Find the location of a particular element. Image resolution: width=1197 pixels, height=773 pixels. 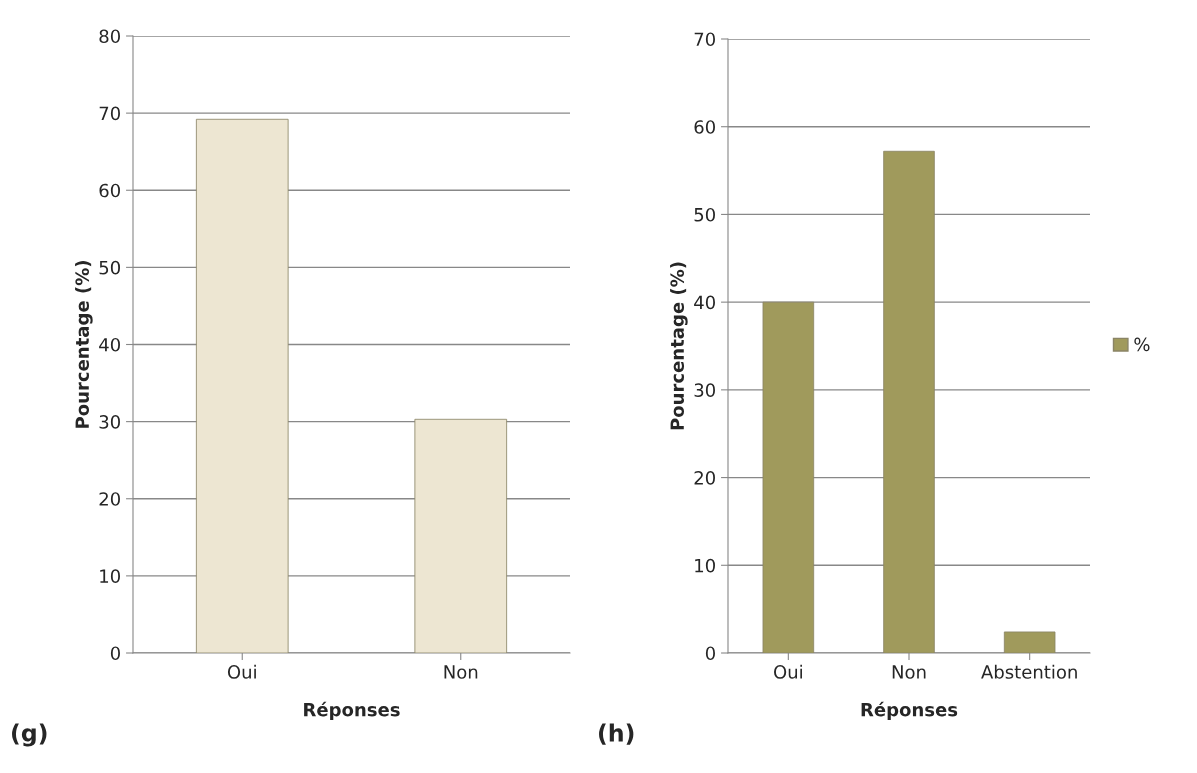

y-tick-label: 80 is located at coordinates (109, 36).